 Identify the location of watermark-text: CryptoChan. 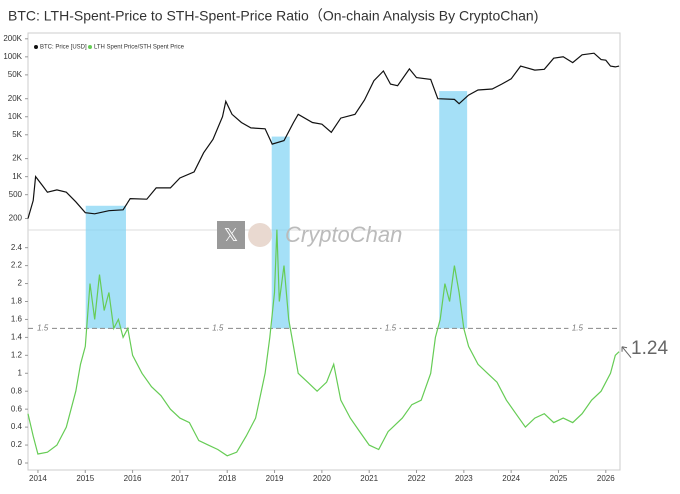
(343, 234).